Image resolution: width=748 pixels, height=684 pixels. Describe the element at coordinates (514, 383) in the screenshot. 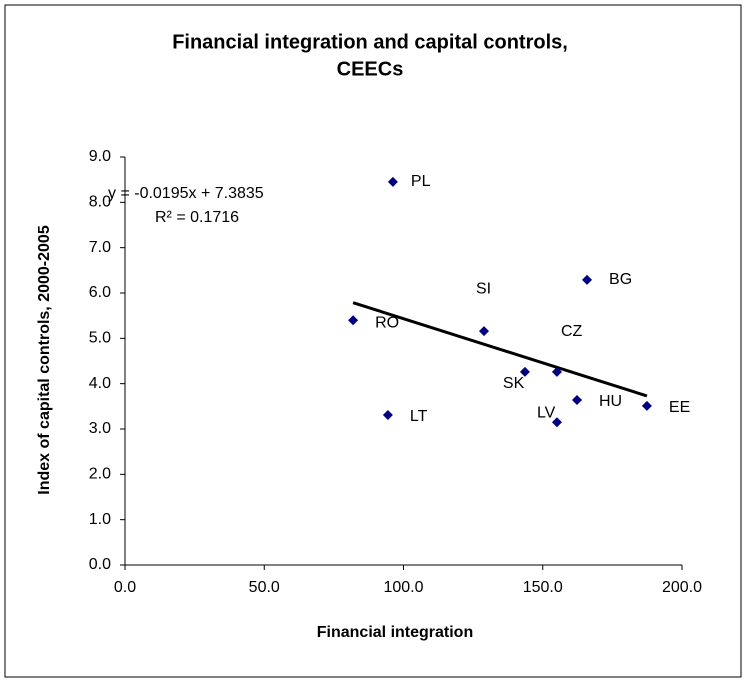

I see `data-label: SK` at that location.